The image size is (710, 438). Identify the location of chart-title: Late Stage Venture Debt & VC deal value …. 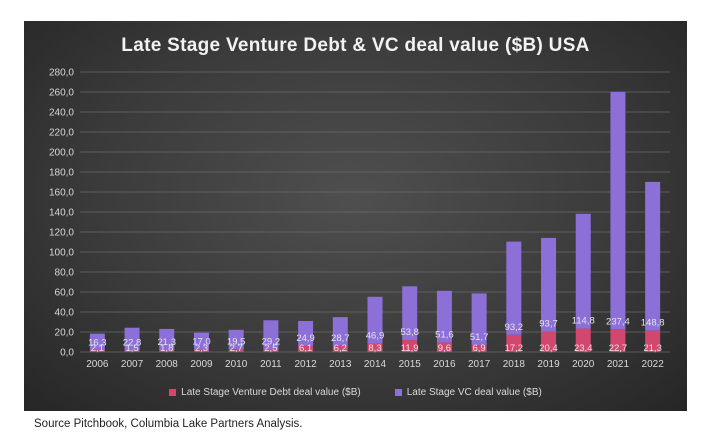
(355, 45).